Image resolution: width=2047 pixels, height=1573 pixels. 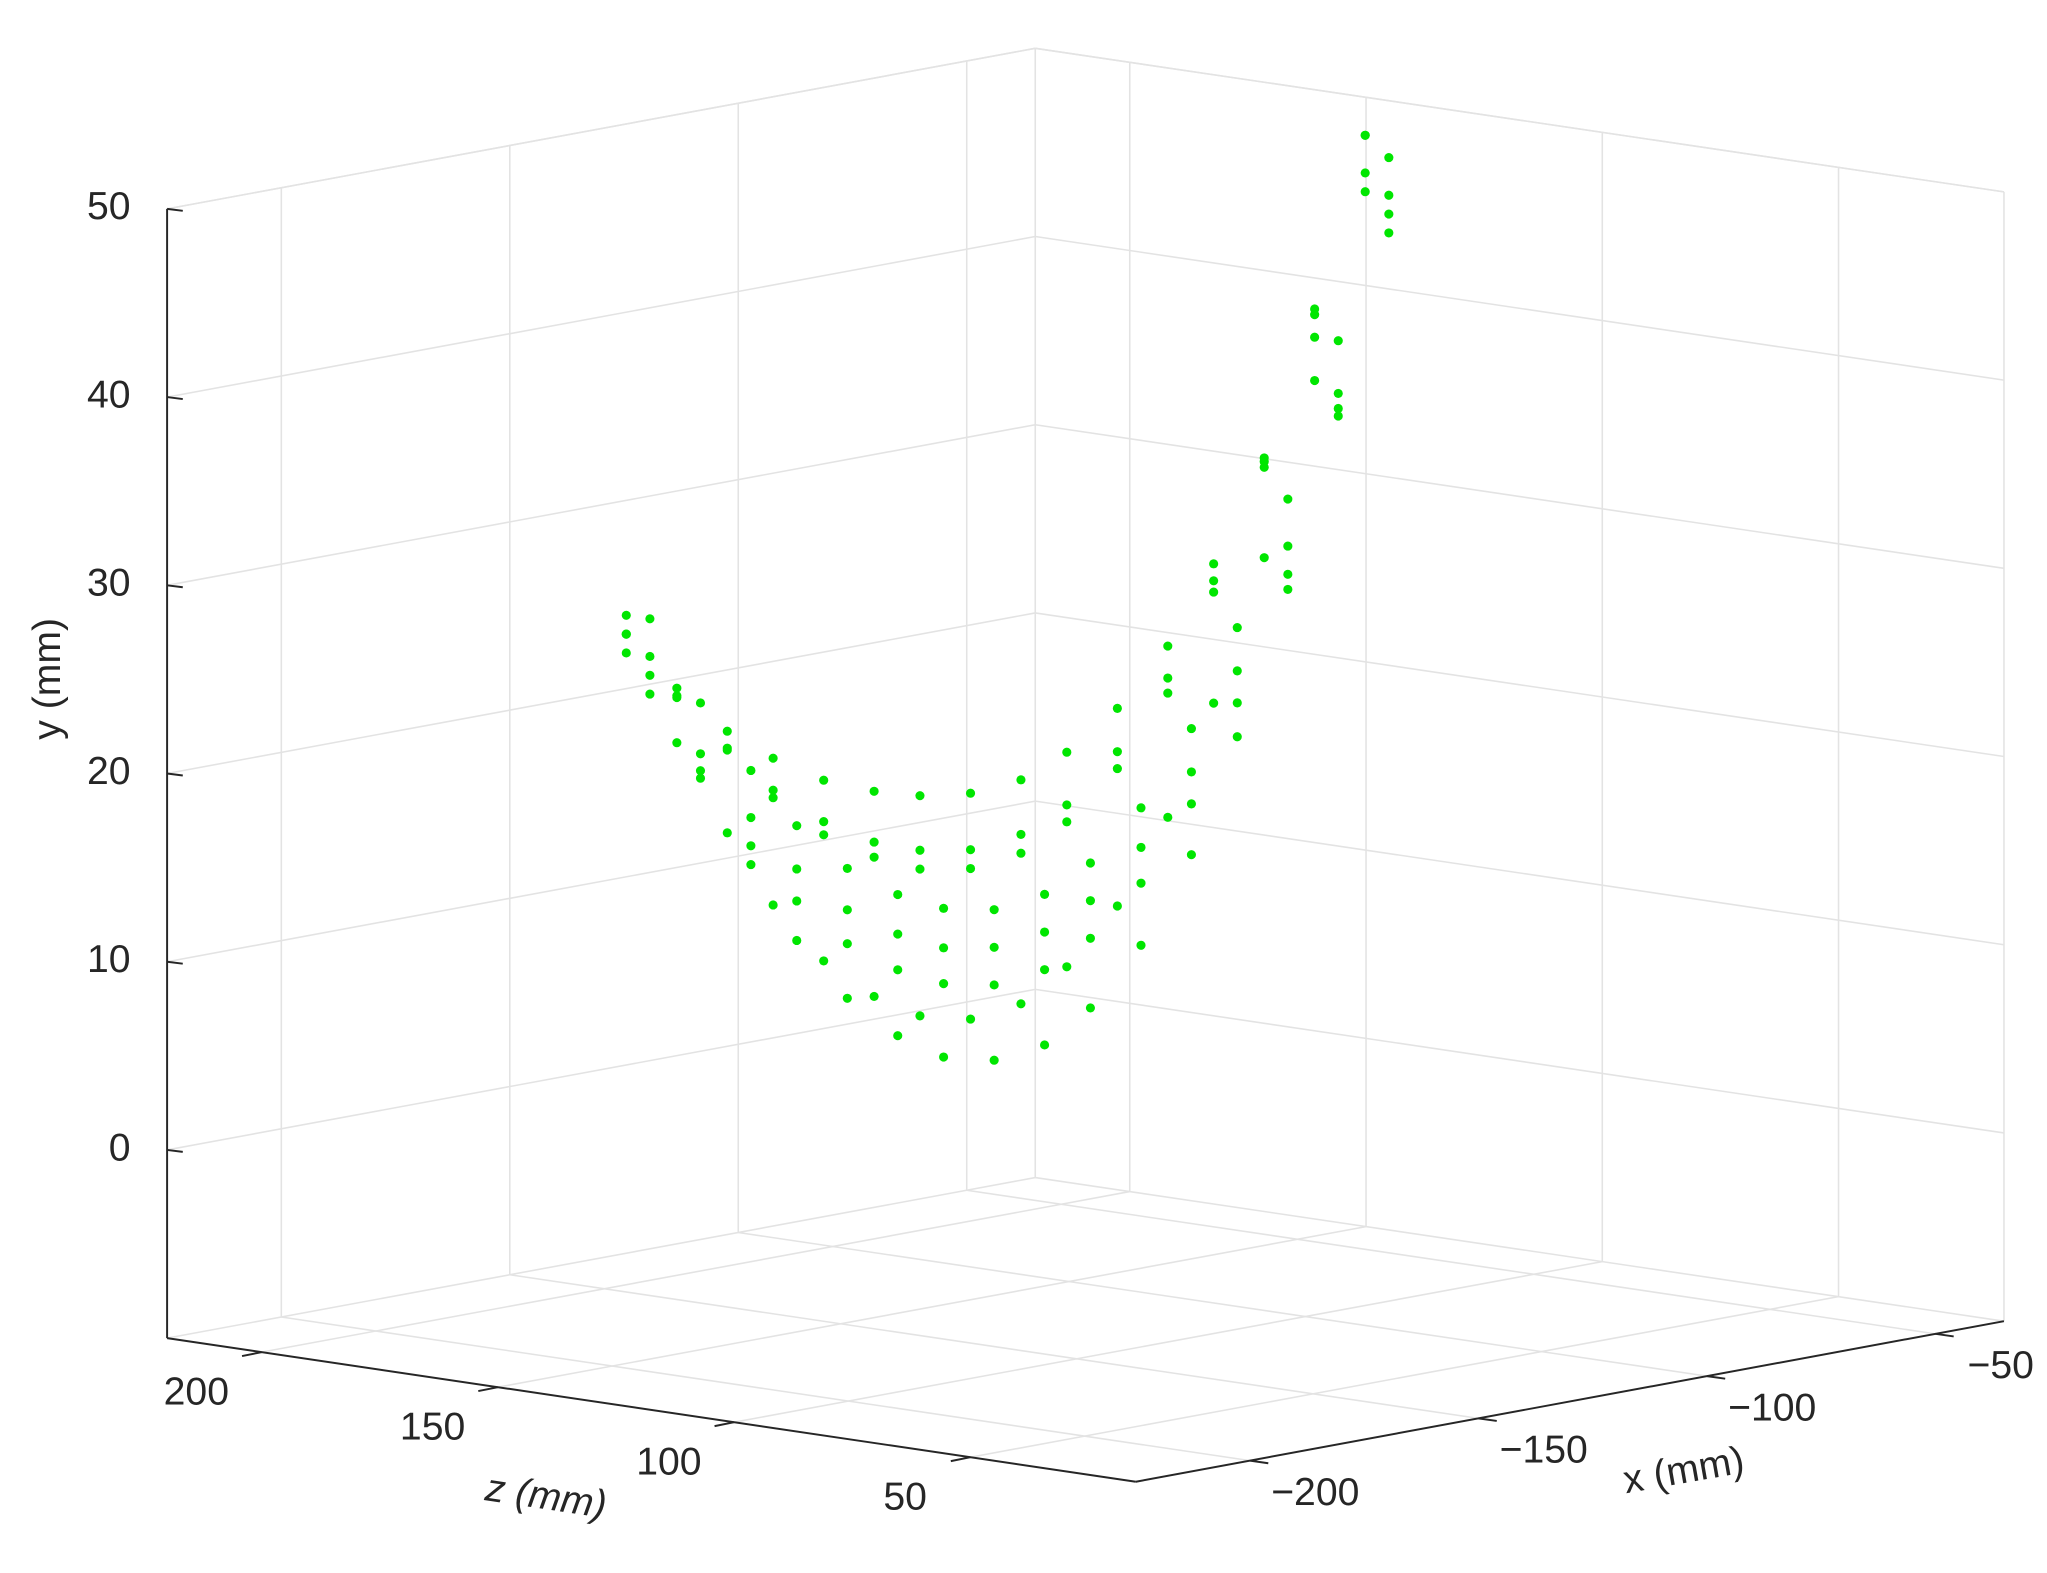 What do you see at coordinates (109, 206) in the screenshot?
I see `y-tick-label: 50` at bounding box center [109, 206].